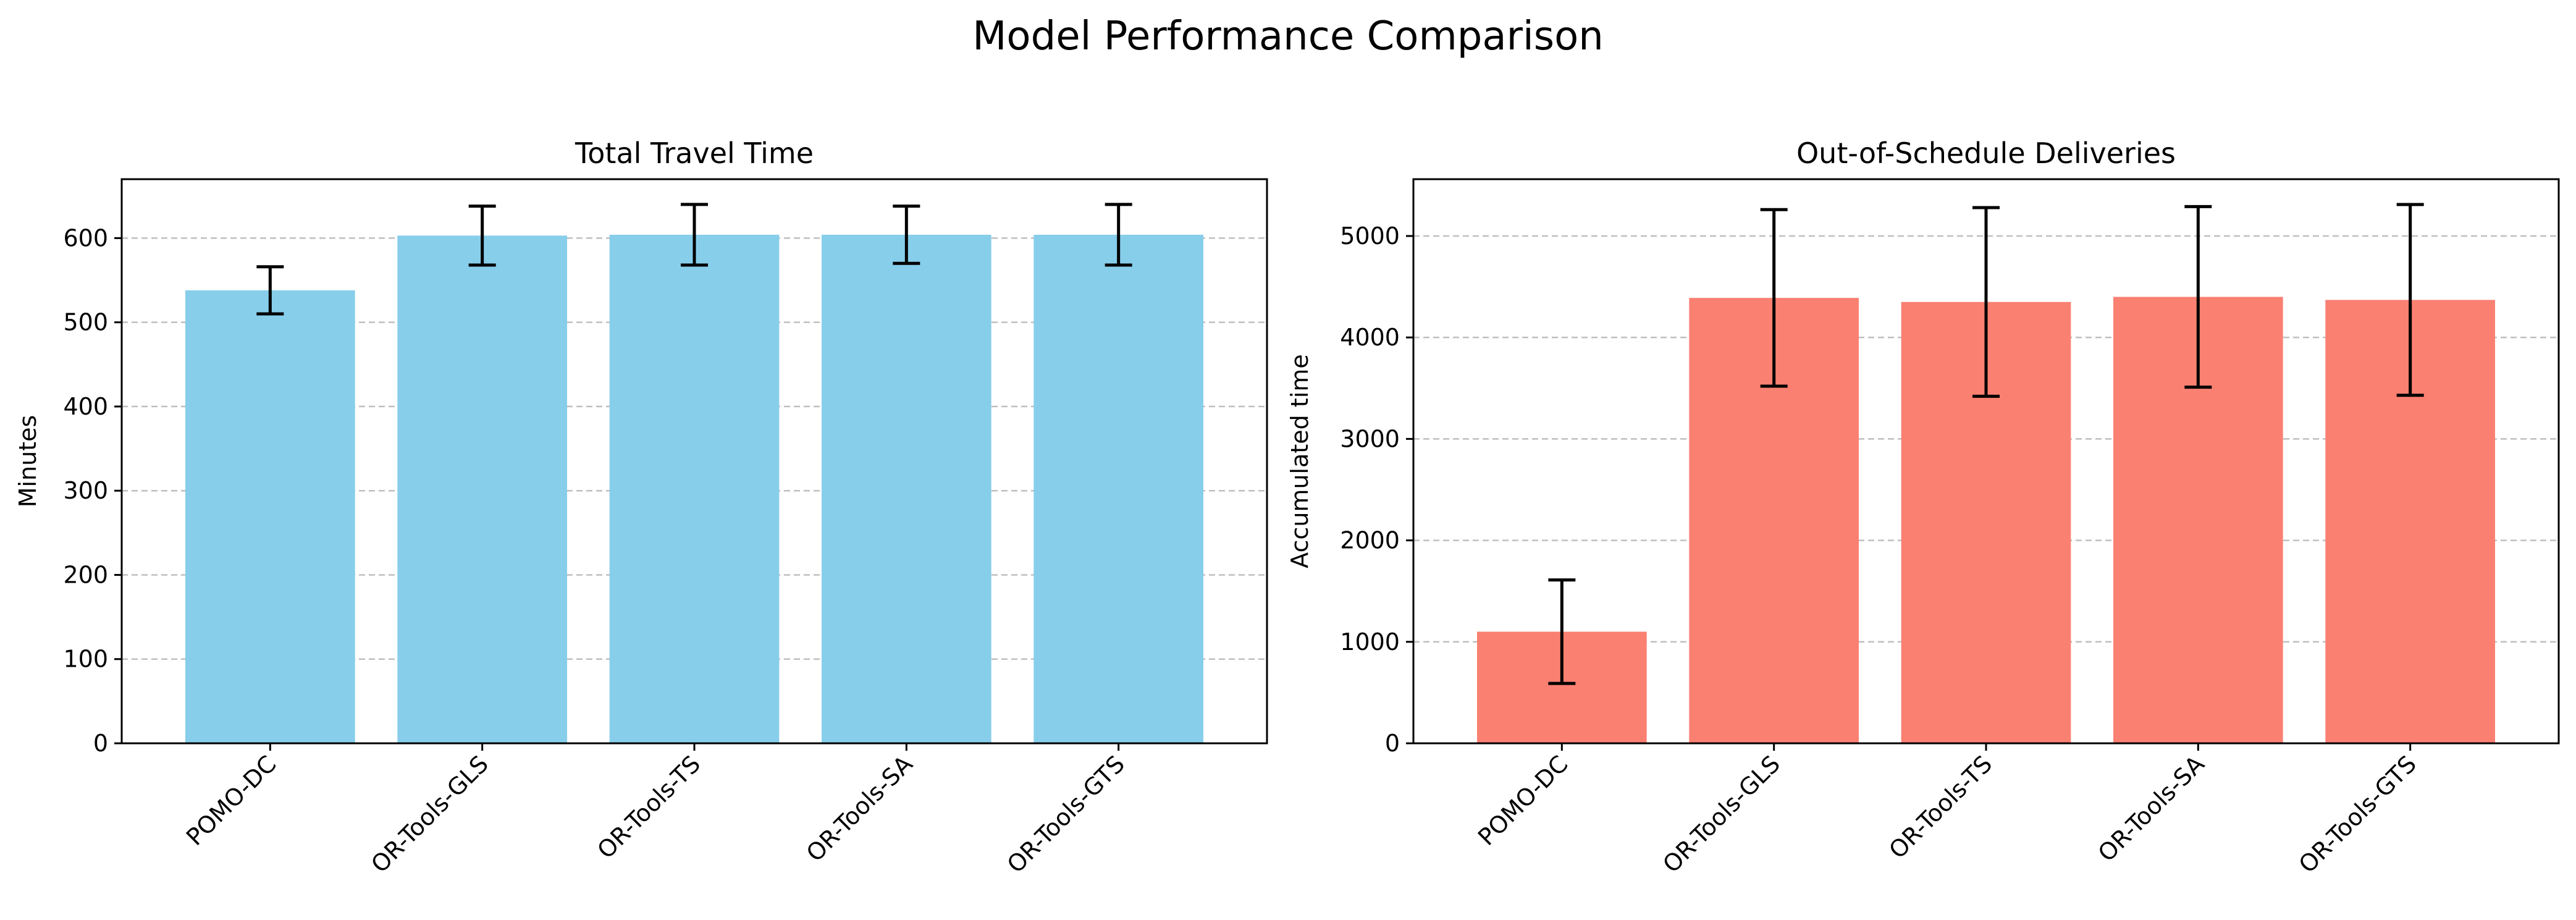 This screenshot has width=2576, height=920. Describe the element at coordinates (1370, 642) in the screenshot. I see `y-tick-label: 1000` at that location.